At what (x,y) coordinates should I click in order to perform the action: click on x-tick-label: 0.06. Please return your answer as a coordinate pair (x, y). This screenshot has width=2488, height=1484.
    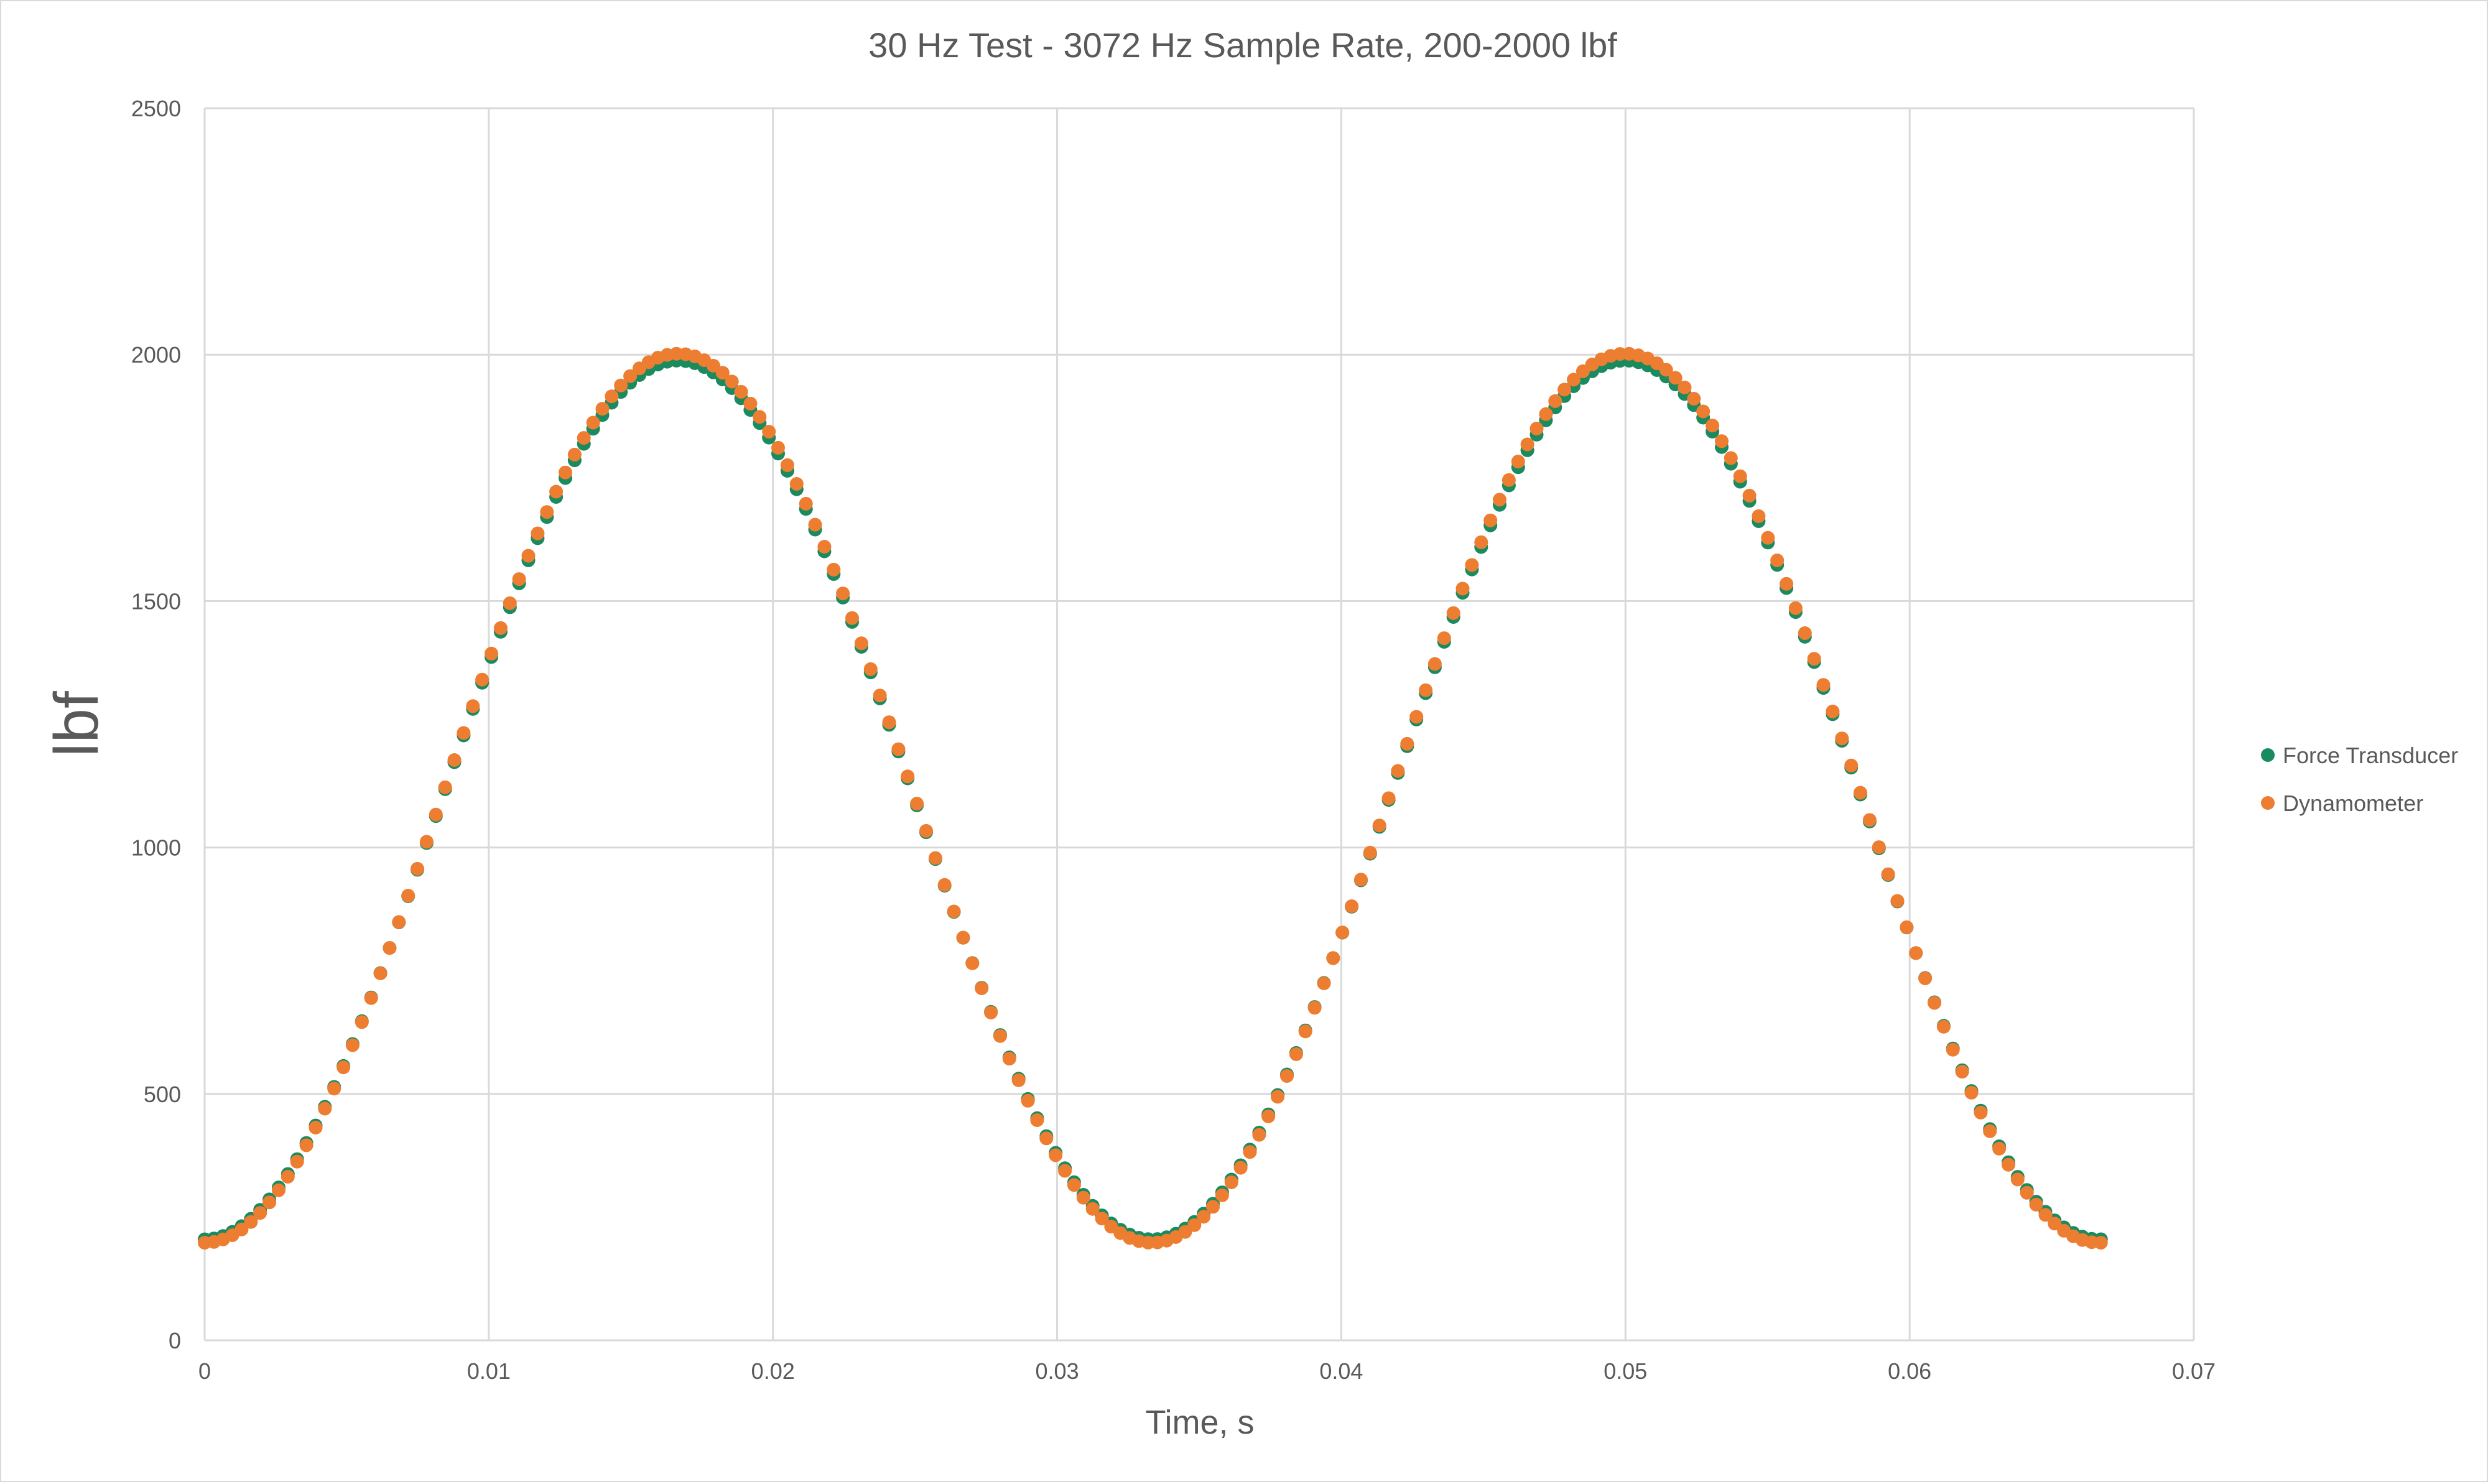
    Looking at the image, I should click on (1909, 1371).